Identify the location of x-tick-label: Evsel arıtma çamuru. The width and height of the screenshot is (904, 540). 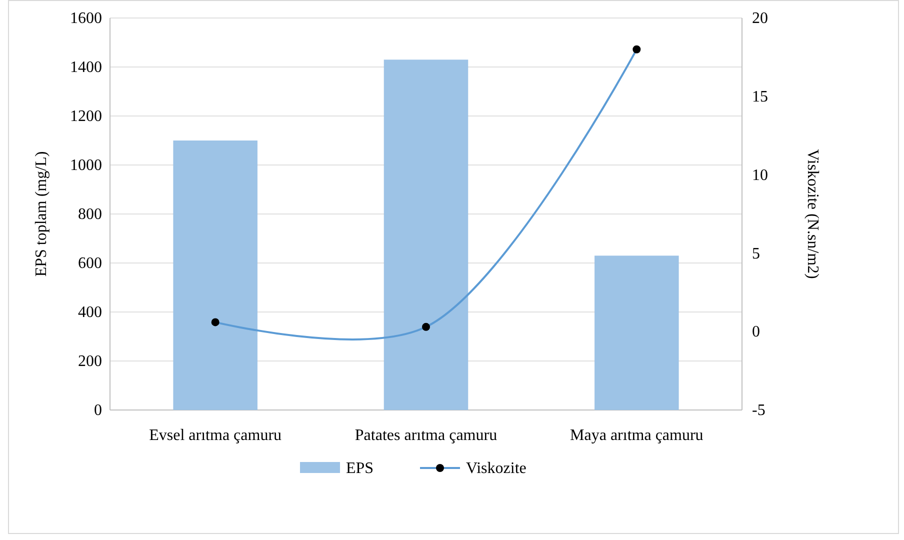
(215, 435).